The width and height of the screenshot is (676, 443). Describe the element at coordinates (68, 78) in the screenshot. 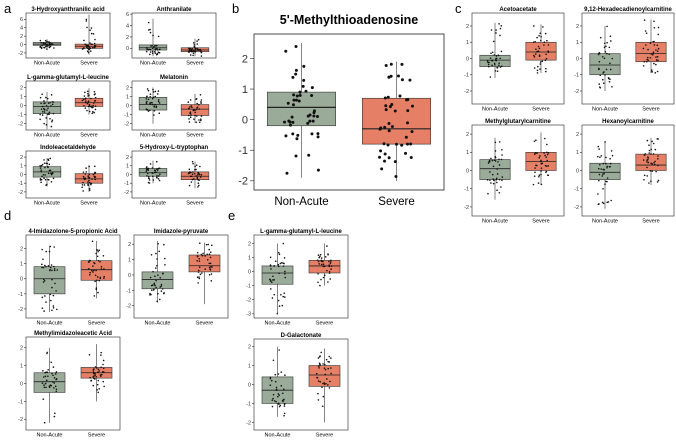

I see `subplot-title: L-gamma-glutamyl-L-leucine` at that location.